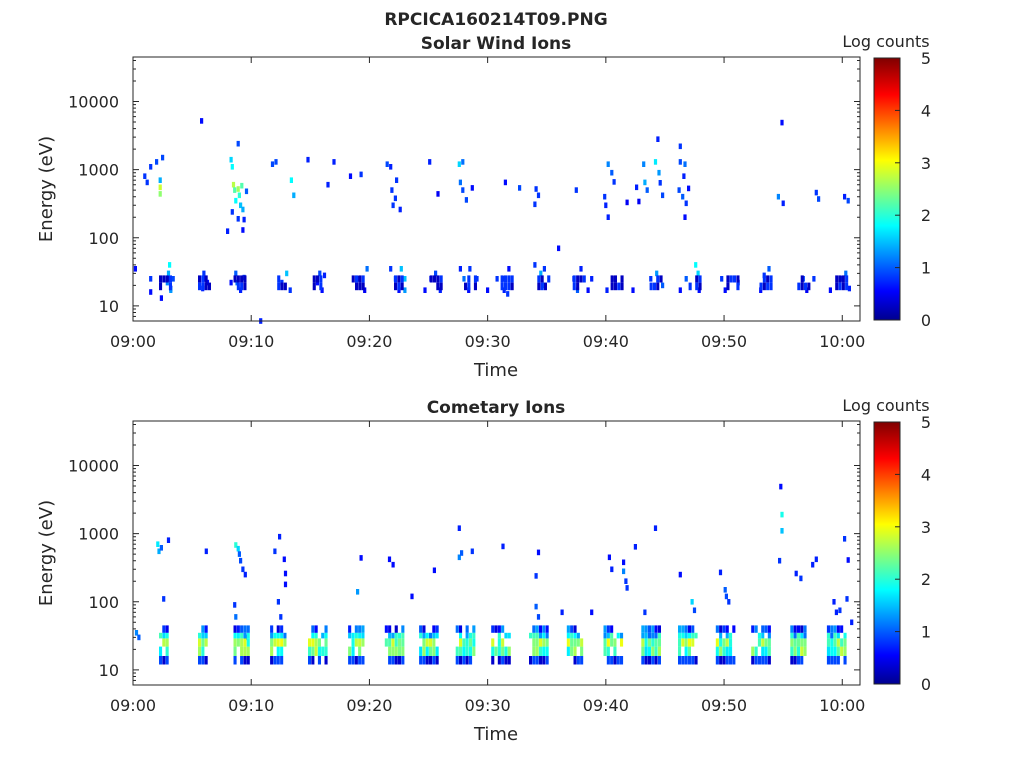 Image resolution: width=1024 pixels, height=768 pixels. I want to click on y-label-cometary: Energy (eV), so click(46, 553).